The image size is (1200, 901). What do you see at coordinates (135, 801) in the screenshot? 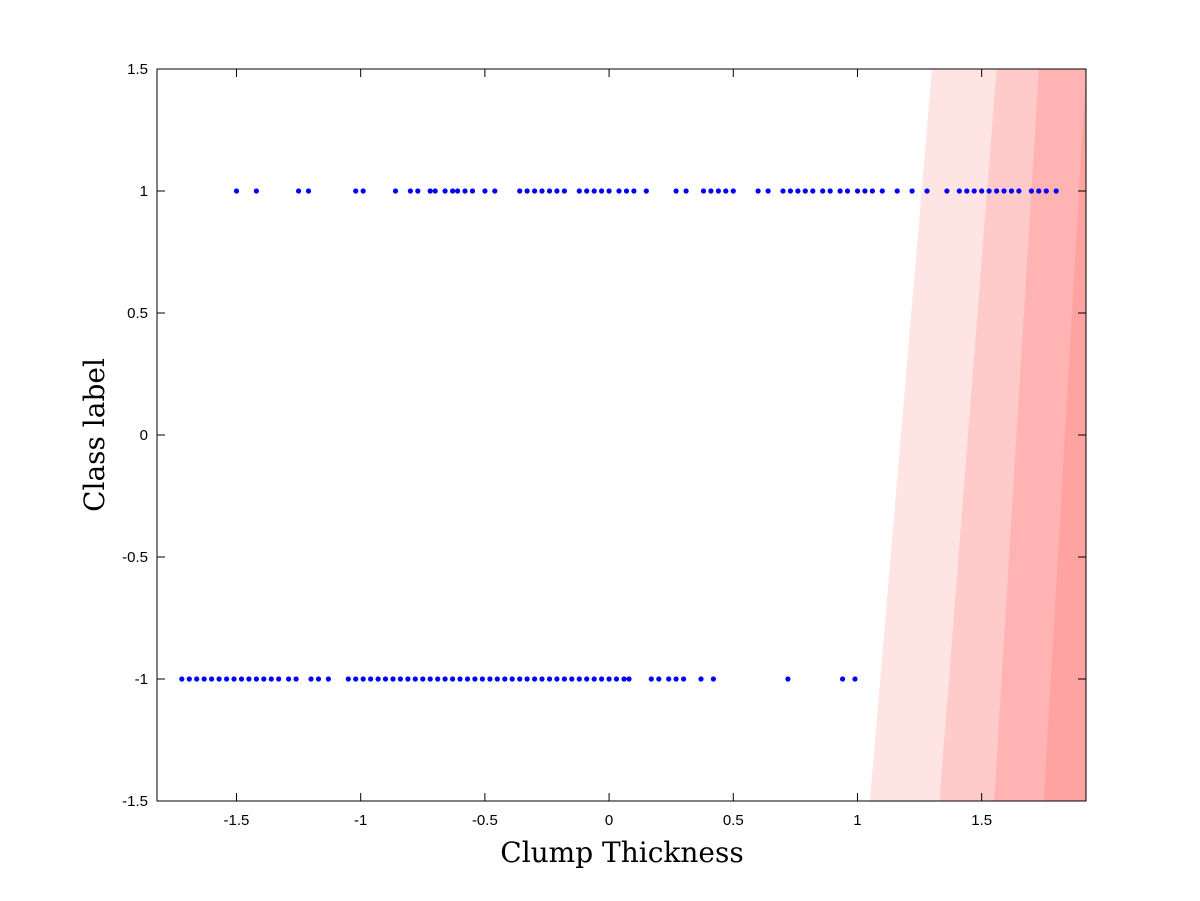
I see `y-tick-label: -1.5` at bounding box center [135, 801].